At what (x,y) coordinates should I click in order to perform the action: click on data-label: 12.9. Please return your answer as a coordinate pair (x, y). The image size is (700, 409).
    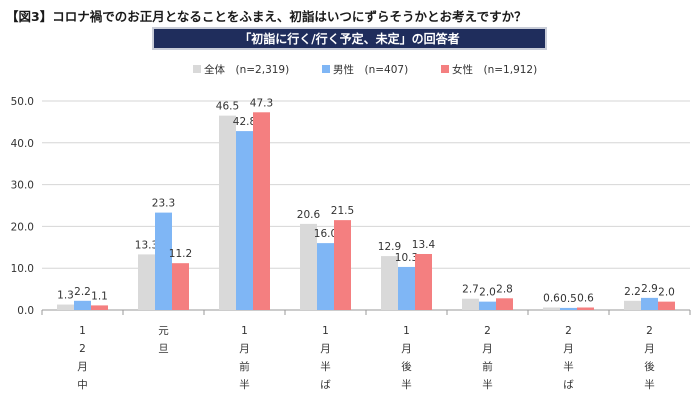
    Looking at the image, I should click on (389, 247).